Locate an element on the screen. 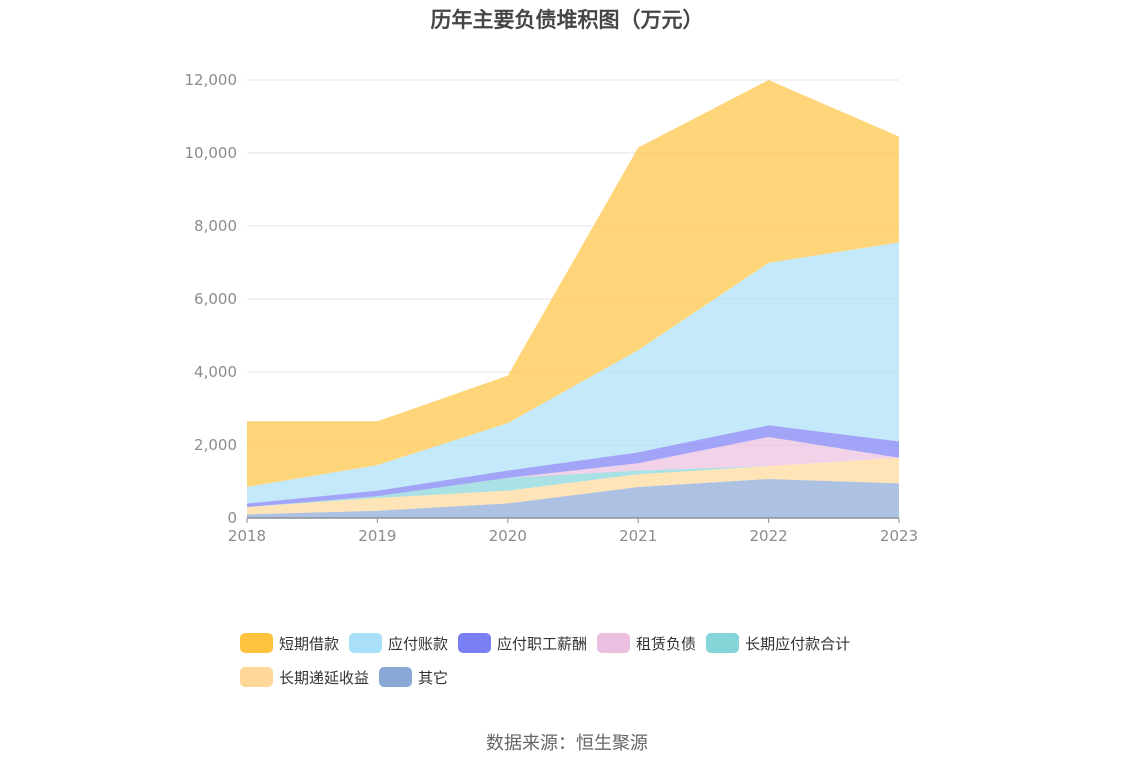 Image resolution: width=1134 pixels, height=766 pixels. chart-title: 历年主要负债堆积图（万元） is located at coordinates (567, 20).